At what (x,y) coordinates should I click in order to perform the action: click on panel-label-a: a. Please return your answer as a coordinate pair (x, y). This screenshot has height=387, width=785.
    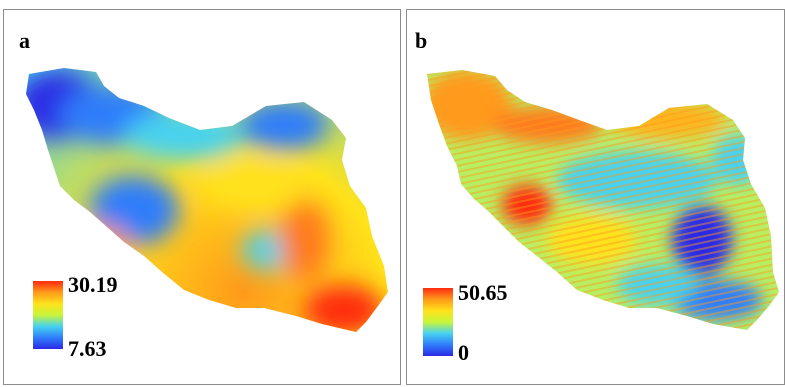
    Looking at the image, I should click on (24, 40).